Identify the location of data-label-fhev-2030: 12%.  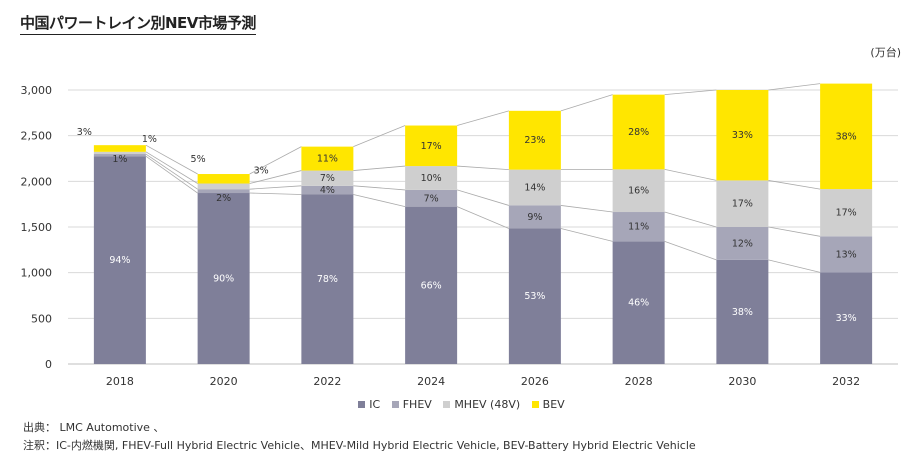
(742, 243).